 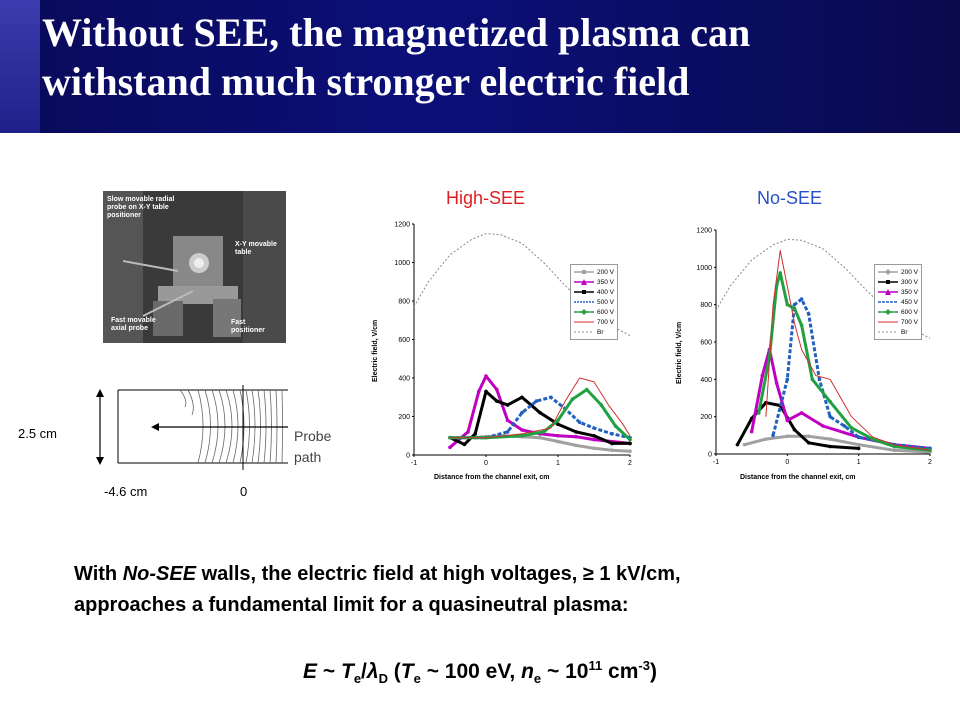 What do you see at coordinates (404, 379) in the screenshot?
I see `y-tick-label: 400` at bounding box center [404, 379].